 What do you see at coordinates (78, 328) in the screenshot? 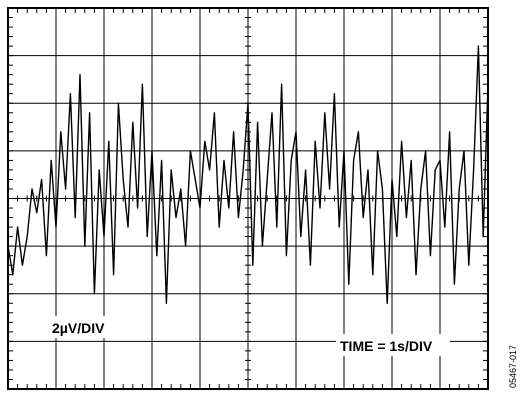
I see `vertical-scale-label: 2µV/DIV` at bounding box center [78, 328].